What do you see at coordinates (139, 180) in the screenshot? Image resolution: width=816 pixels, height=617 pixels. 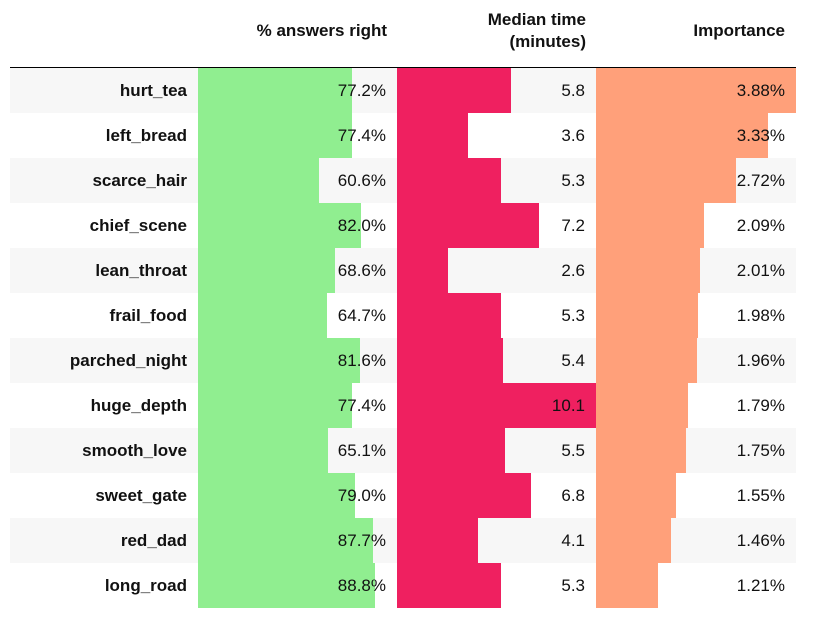 I see `row-label: scarce_hair` at bounding box center [139, 180].